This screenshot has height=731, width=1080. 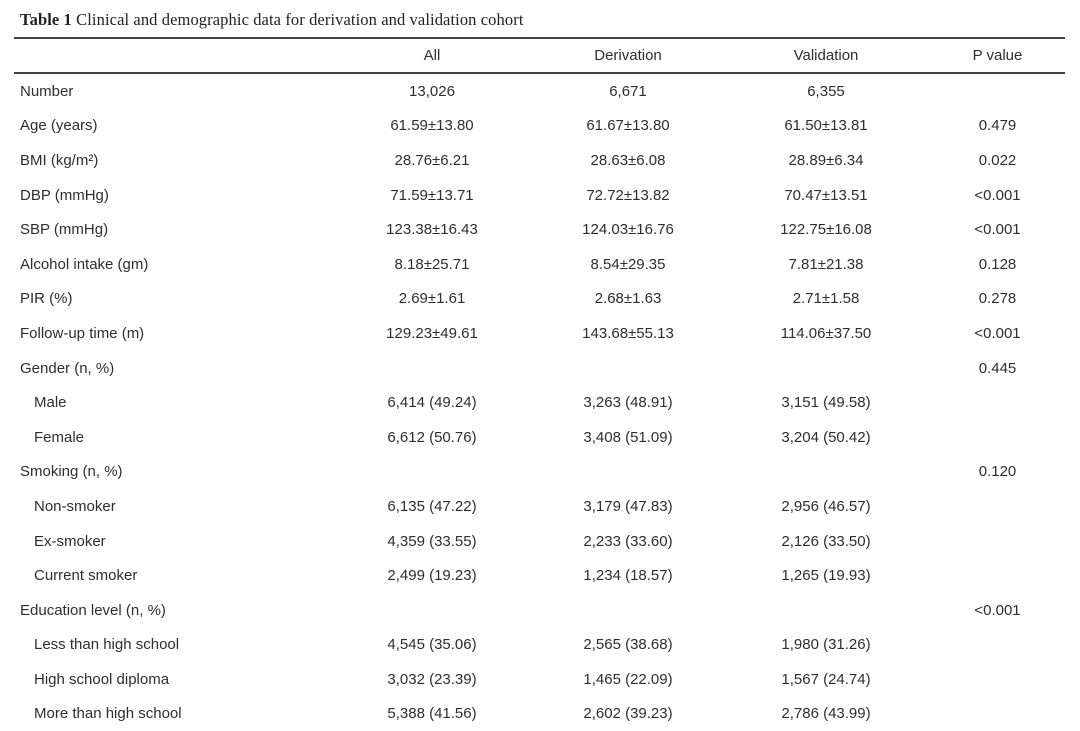 I want to click on cell-validation: 3,204 (50.42), so click(x=826, y=437).